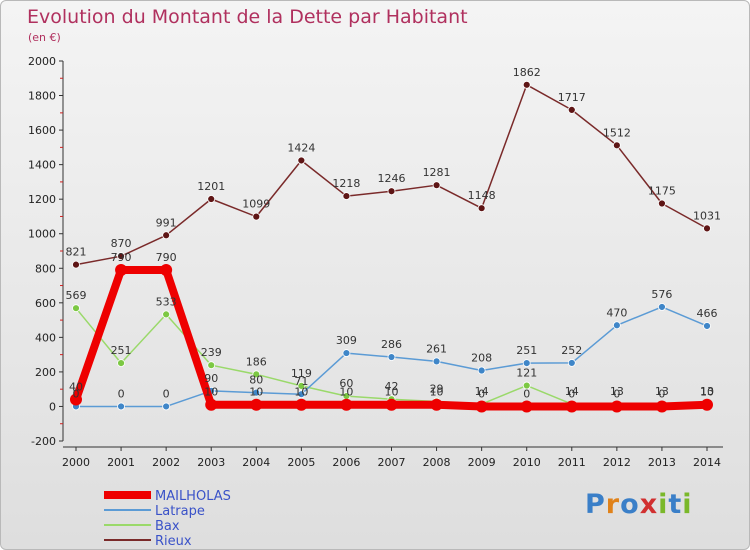 This screenshot has width=750, height=550. I want to click on legend-entry: Bax, so click(167, 526).